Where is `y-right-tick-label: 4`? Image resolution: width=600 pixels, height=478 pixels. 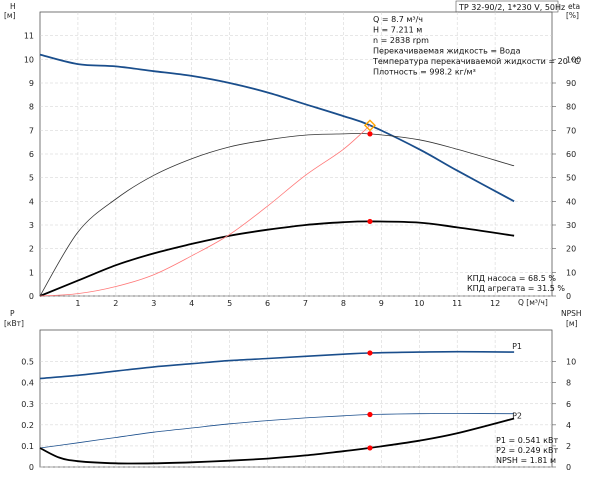 y-right-tick-label: 4 is located at coordinates (568, 425).